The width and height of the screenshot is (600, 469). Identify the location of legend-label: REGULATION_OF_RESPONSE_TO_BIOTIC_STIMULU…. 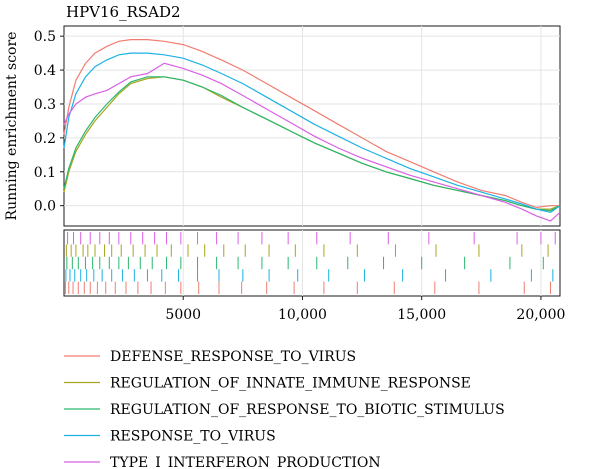
(307, 410).